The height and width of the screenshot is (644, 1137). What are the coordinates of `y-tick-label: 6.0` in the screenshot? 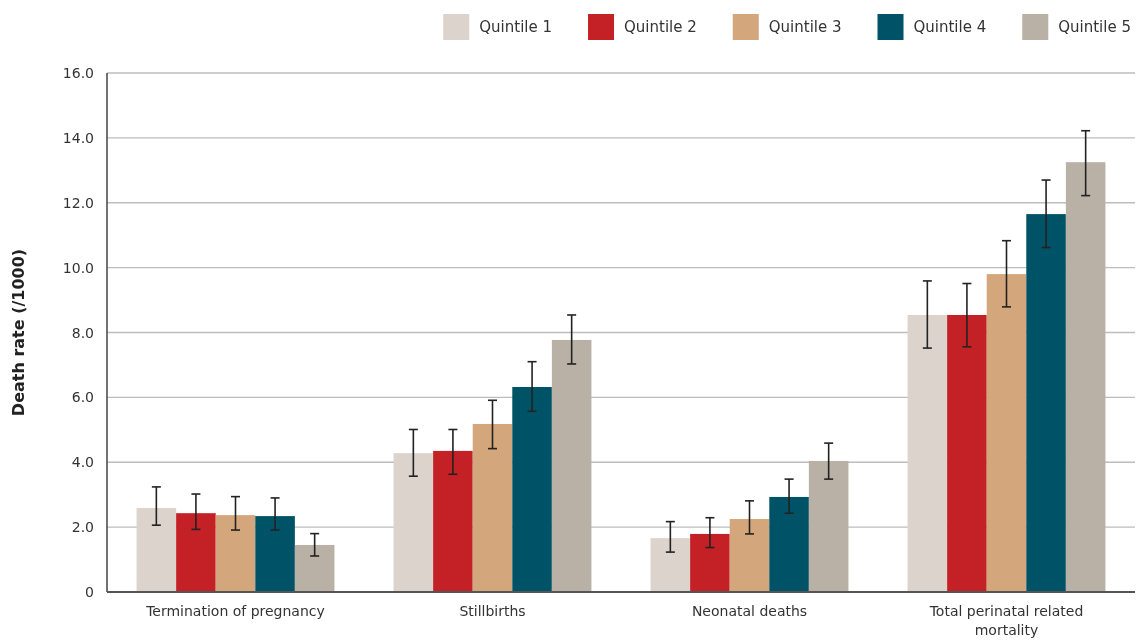 It's located at (82, 397).